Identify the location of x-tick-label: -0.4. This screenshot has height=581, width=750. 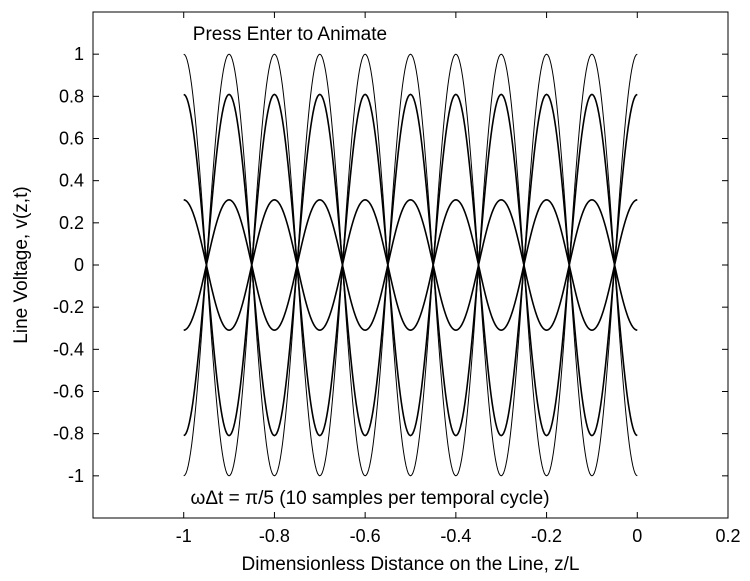
(455, 536).